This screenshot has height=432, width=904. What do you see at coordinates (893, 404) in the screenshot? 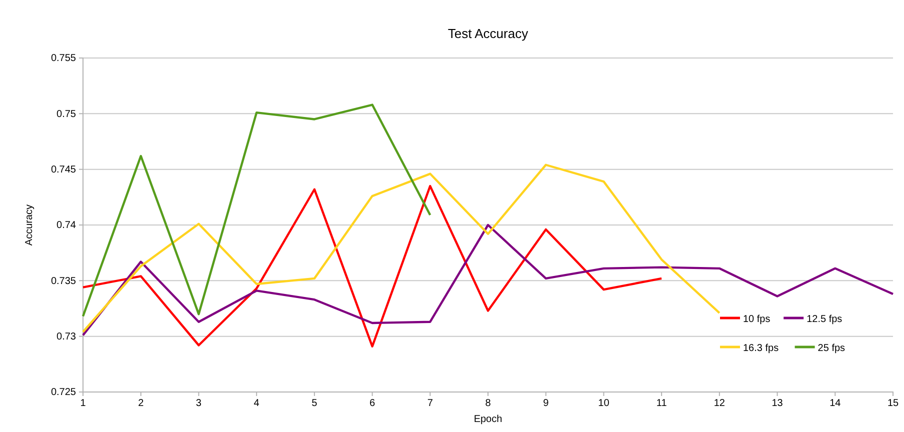
I see `x-tick-label: 15` at bounding box center [893, 404].